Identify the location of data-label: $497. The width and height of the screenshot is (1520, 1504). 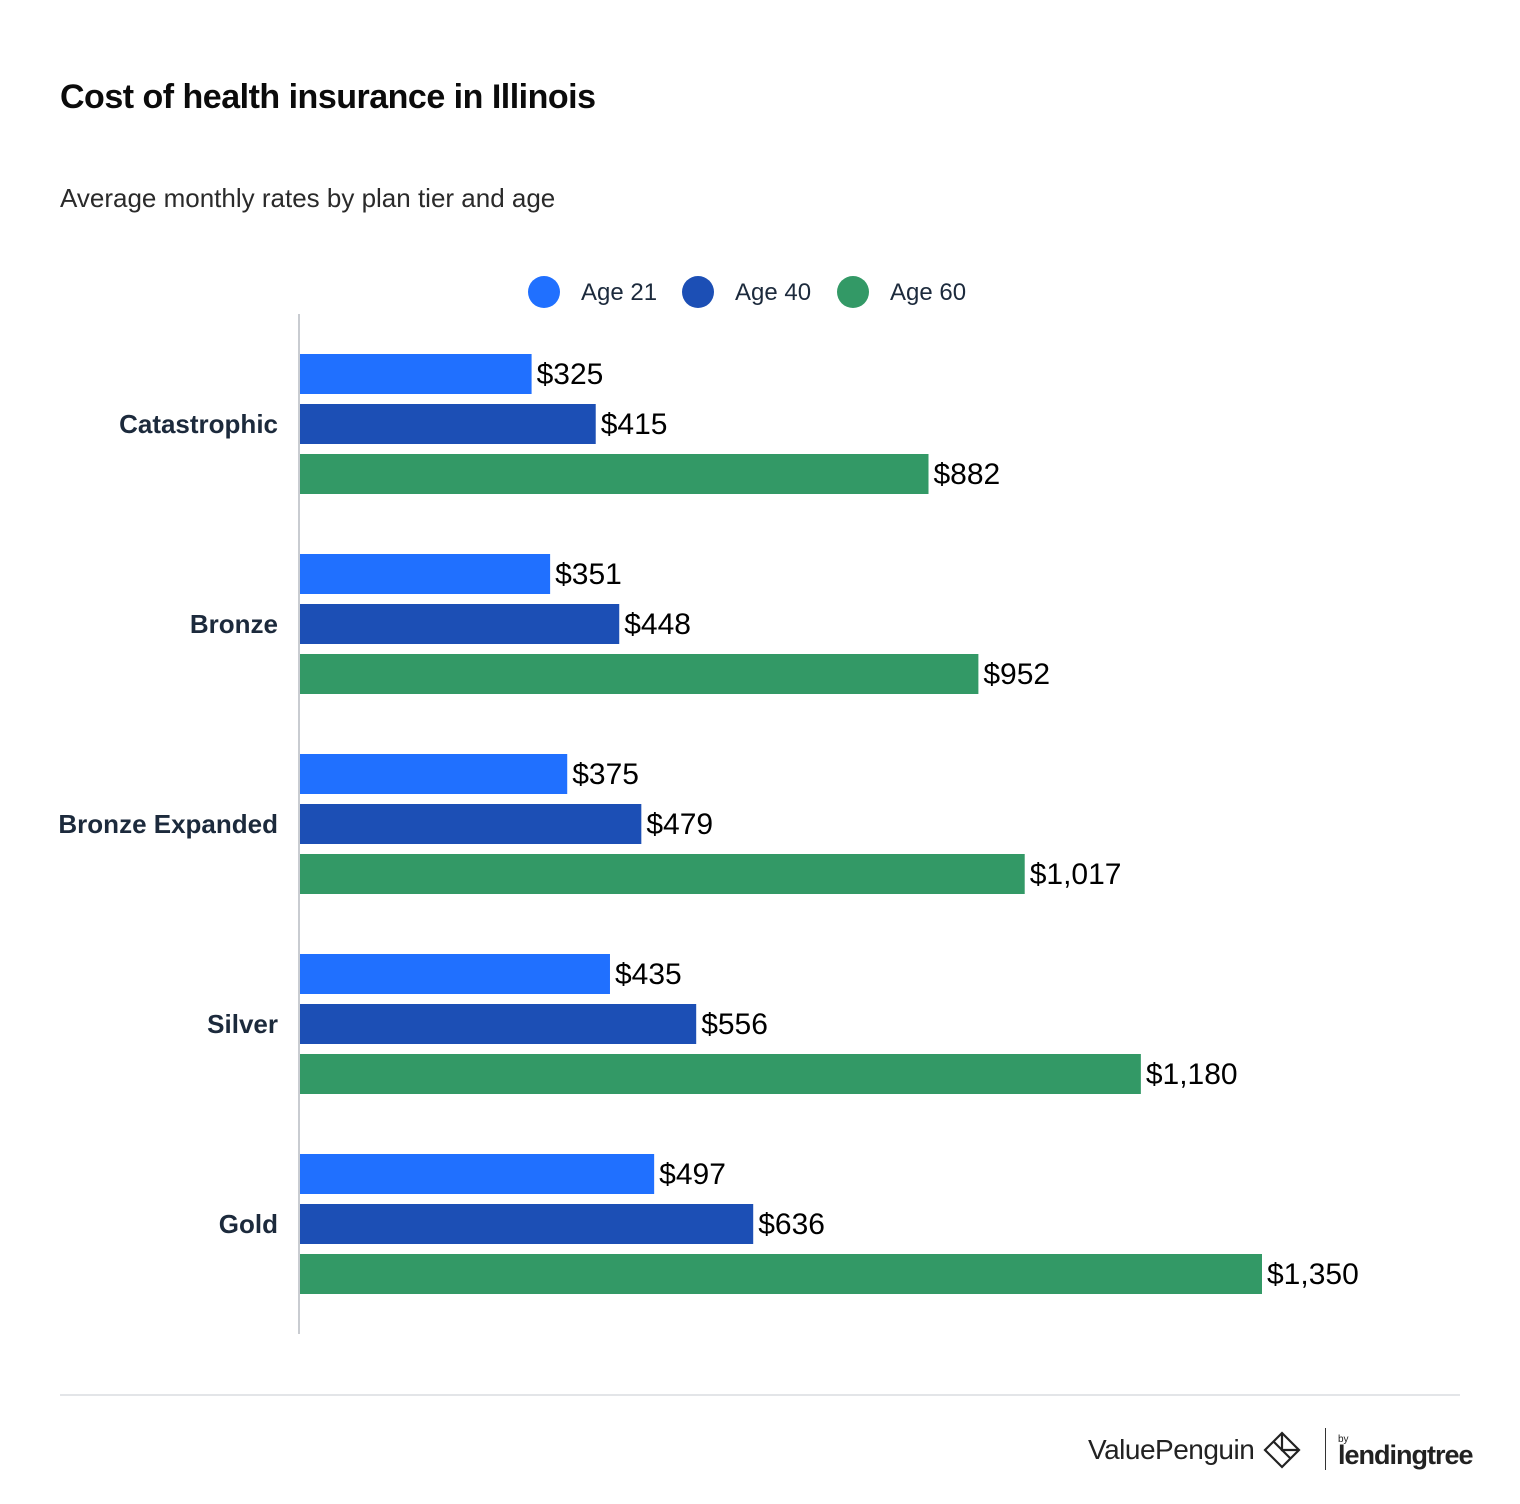
(692, 1174).